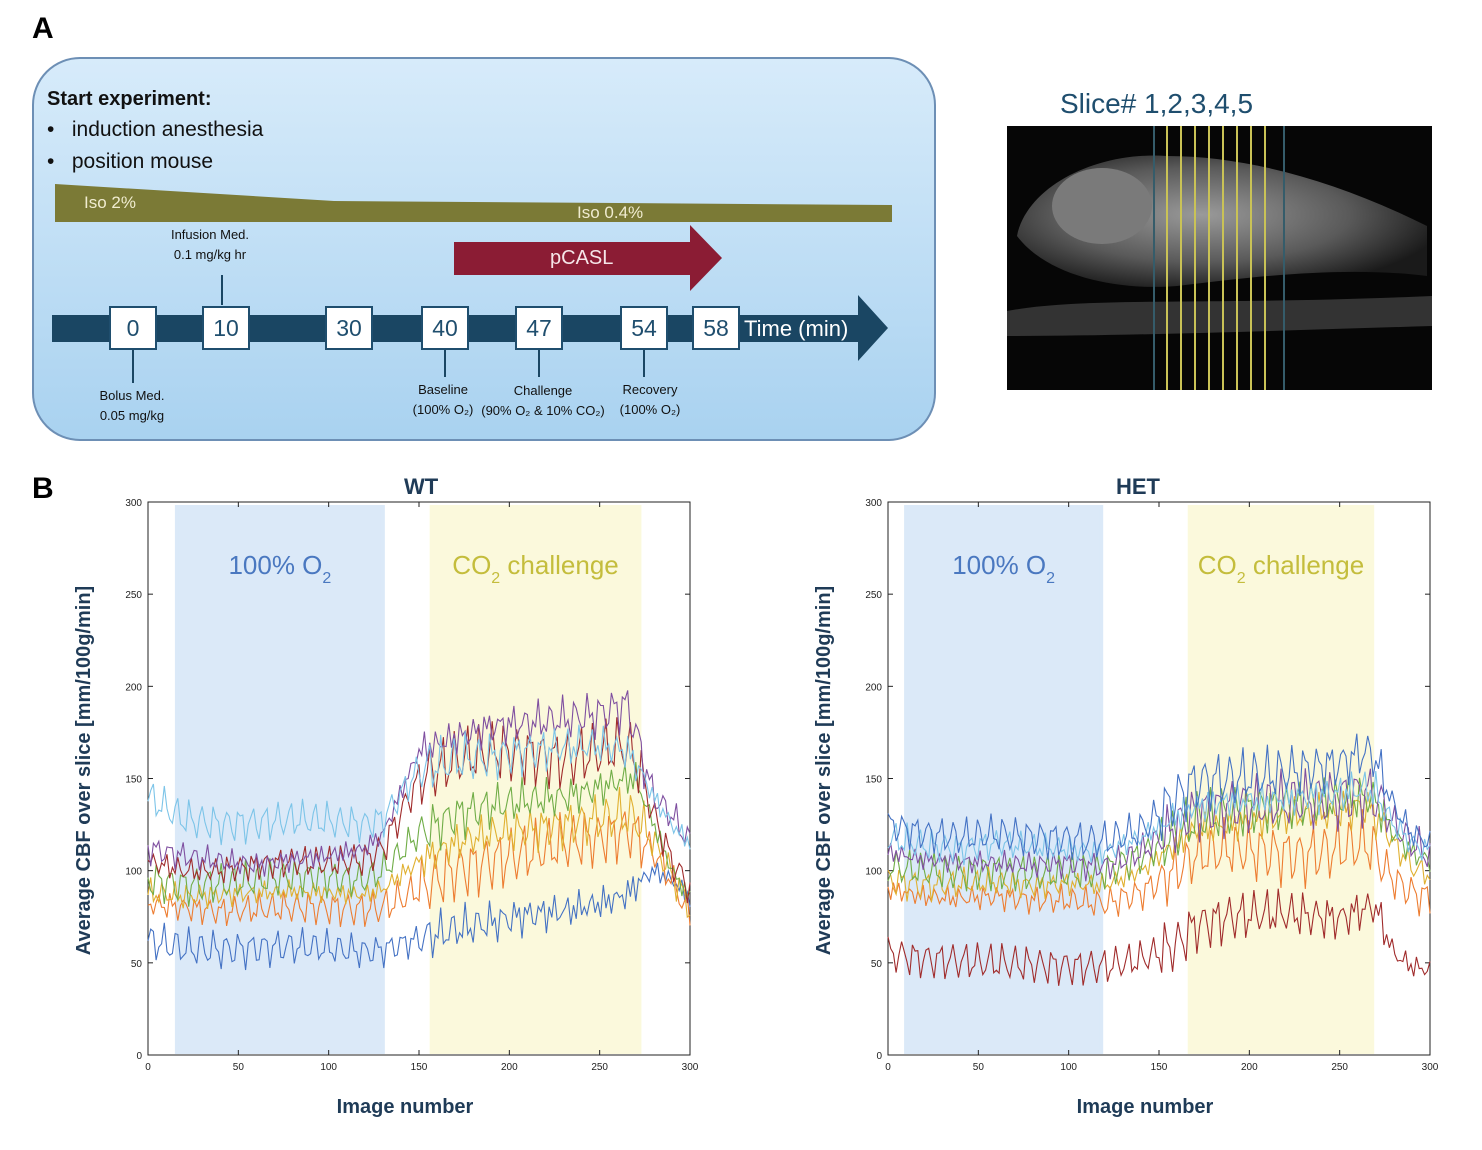  I want to click on time-box-58: 58, so click(716, 328).